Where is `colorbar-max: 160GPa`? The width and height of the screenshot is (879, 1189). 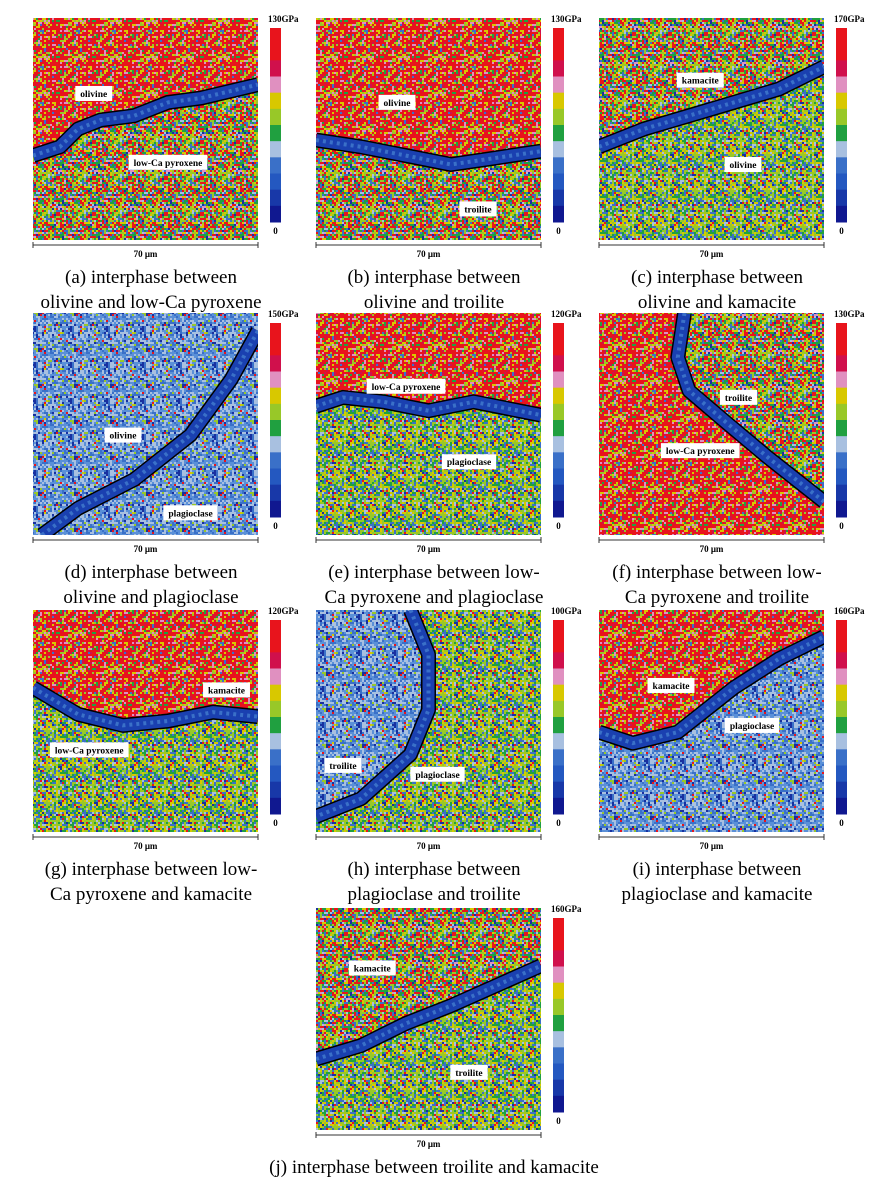
colorbar-max: 160GPa is located at coordinates (849, 611).